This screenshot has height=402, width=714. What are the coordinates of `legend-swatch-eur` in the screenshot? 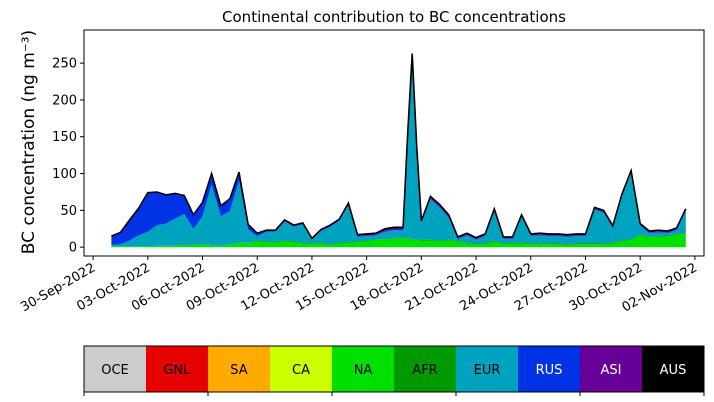 It's located at (487, 369).